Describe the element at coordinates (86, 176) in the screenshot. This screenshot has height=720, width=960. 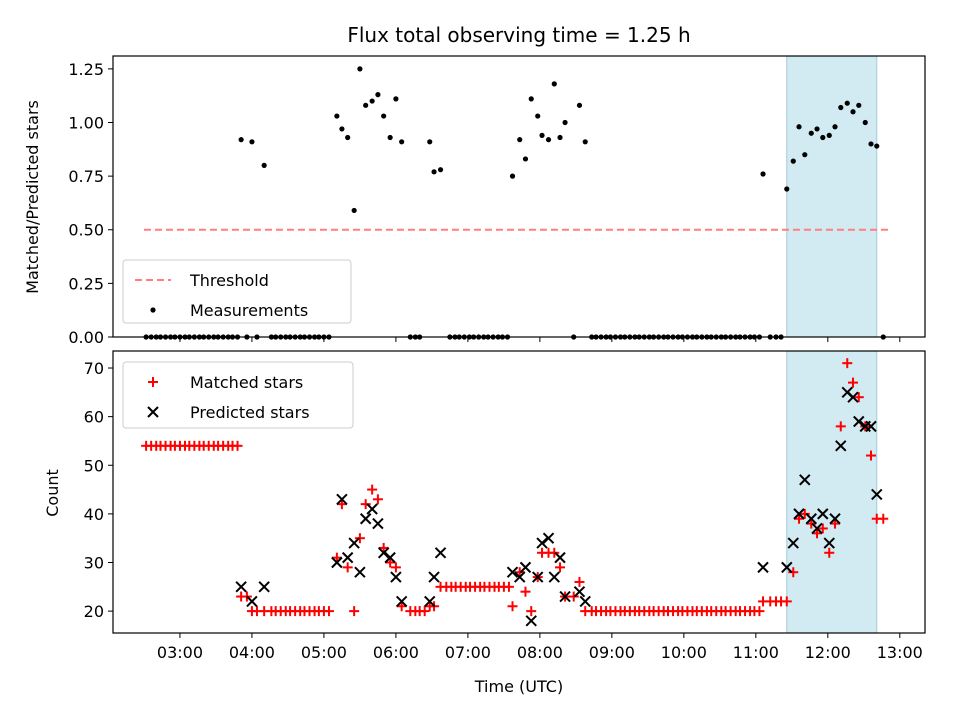
I see `y-tick-label: 0.75` at that location.